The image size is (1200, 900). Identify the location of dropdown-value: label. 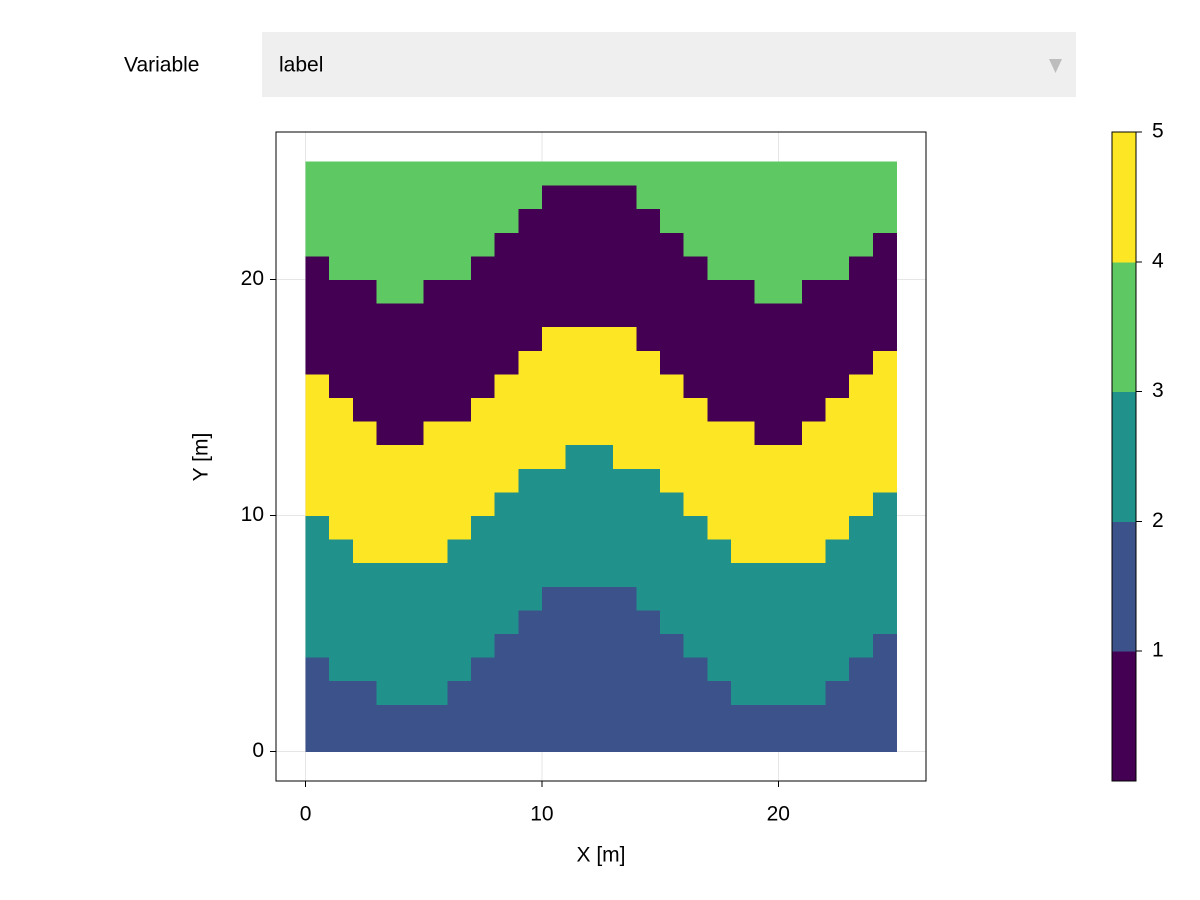
(301, 65).